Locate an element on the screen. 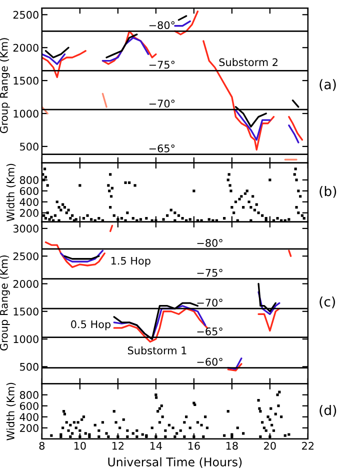 This screenshot has width=338, height=475. x-tick-label: 20 is located at coordinates (270, 446).